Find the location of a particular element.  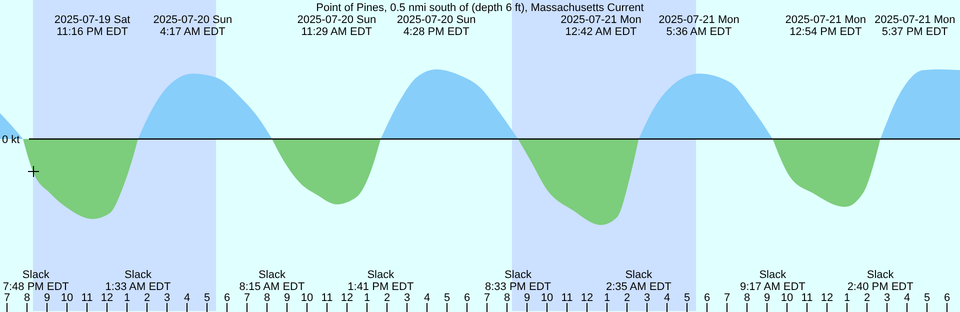

text: Slack 1:33 AM EDT is located at coordinates (138, 281).